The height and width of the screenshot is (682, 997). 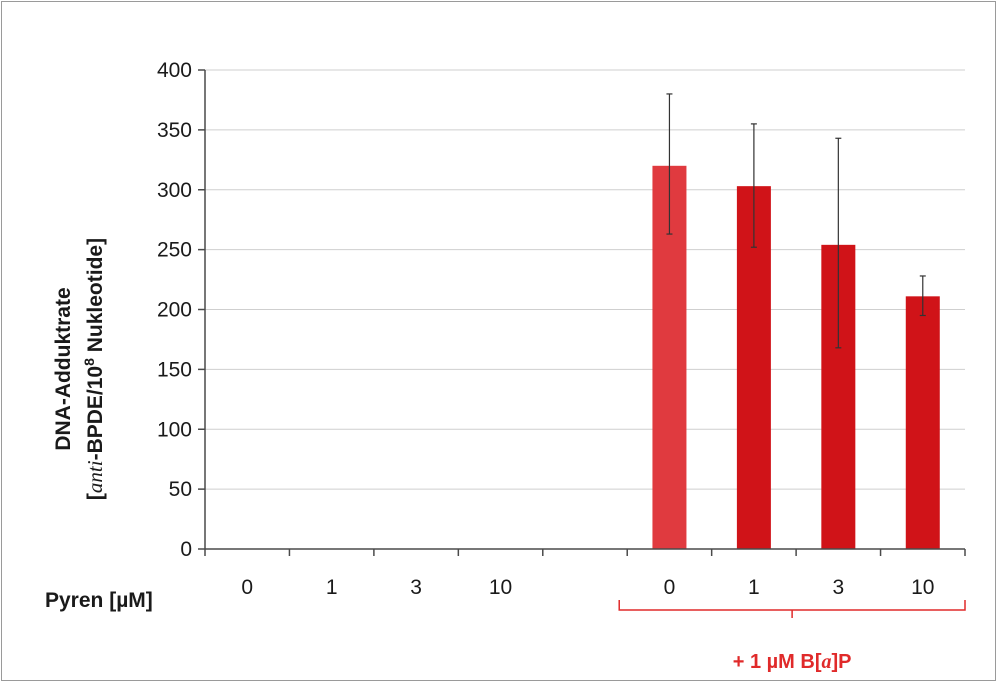 I want to click on y-tick-label: 150, so click(x=174, y=369).